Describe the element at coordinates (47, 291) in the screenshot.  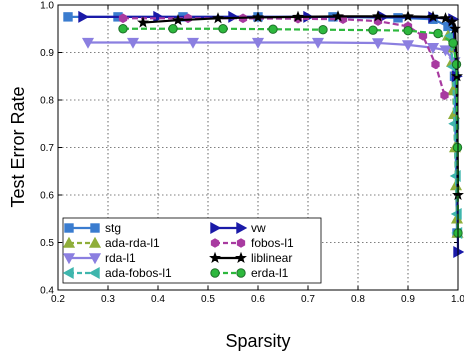
I see `y-tick-label: 0.4` at that location.